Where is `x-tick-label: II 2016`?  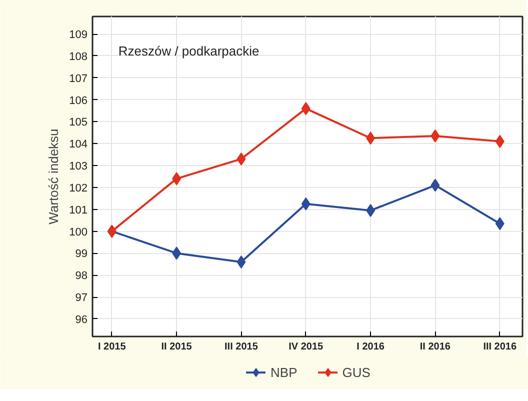
x-tick-label: II 2016 is located at coordinates (435, 347).